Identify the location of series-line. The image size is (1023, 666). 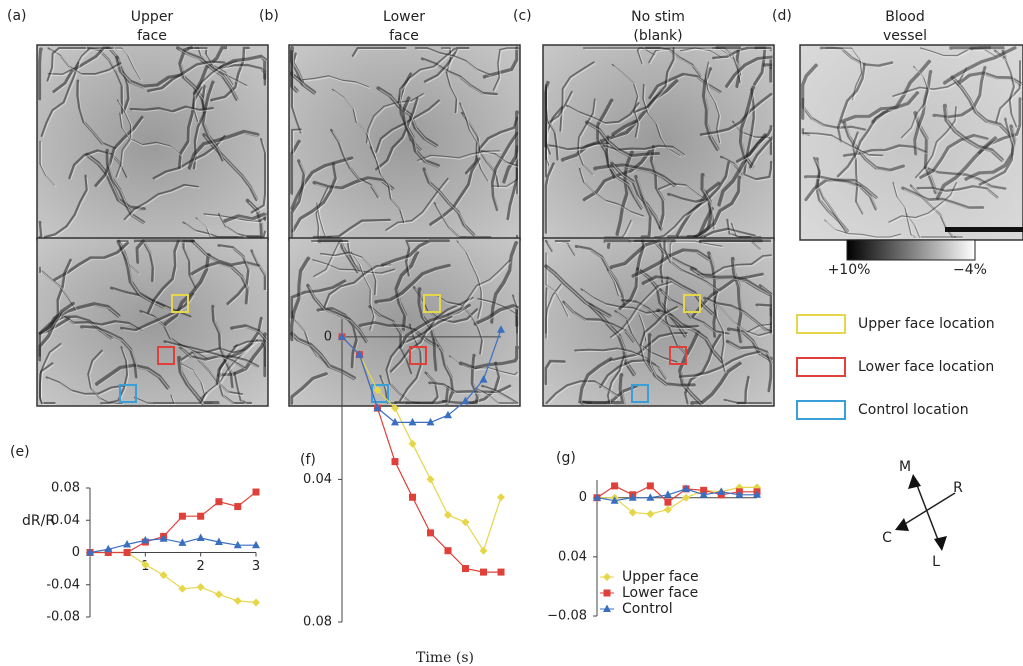
(421, 444).